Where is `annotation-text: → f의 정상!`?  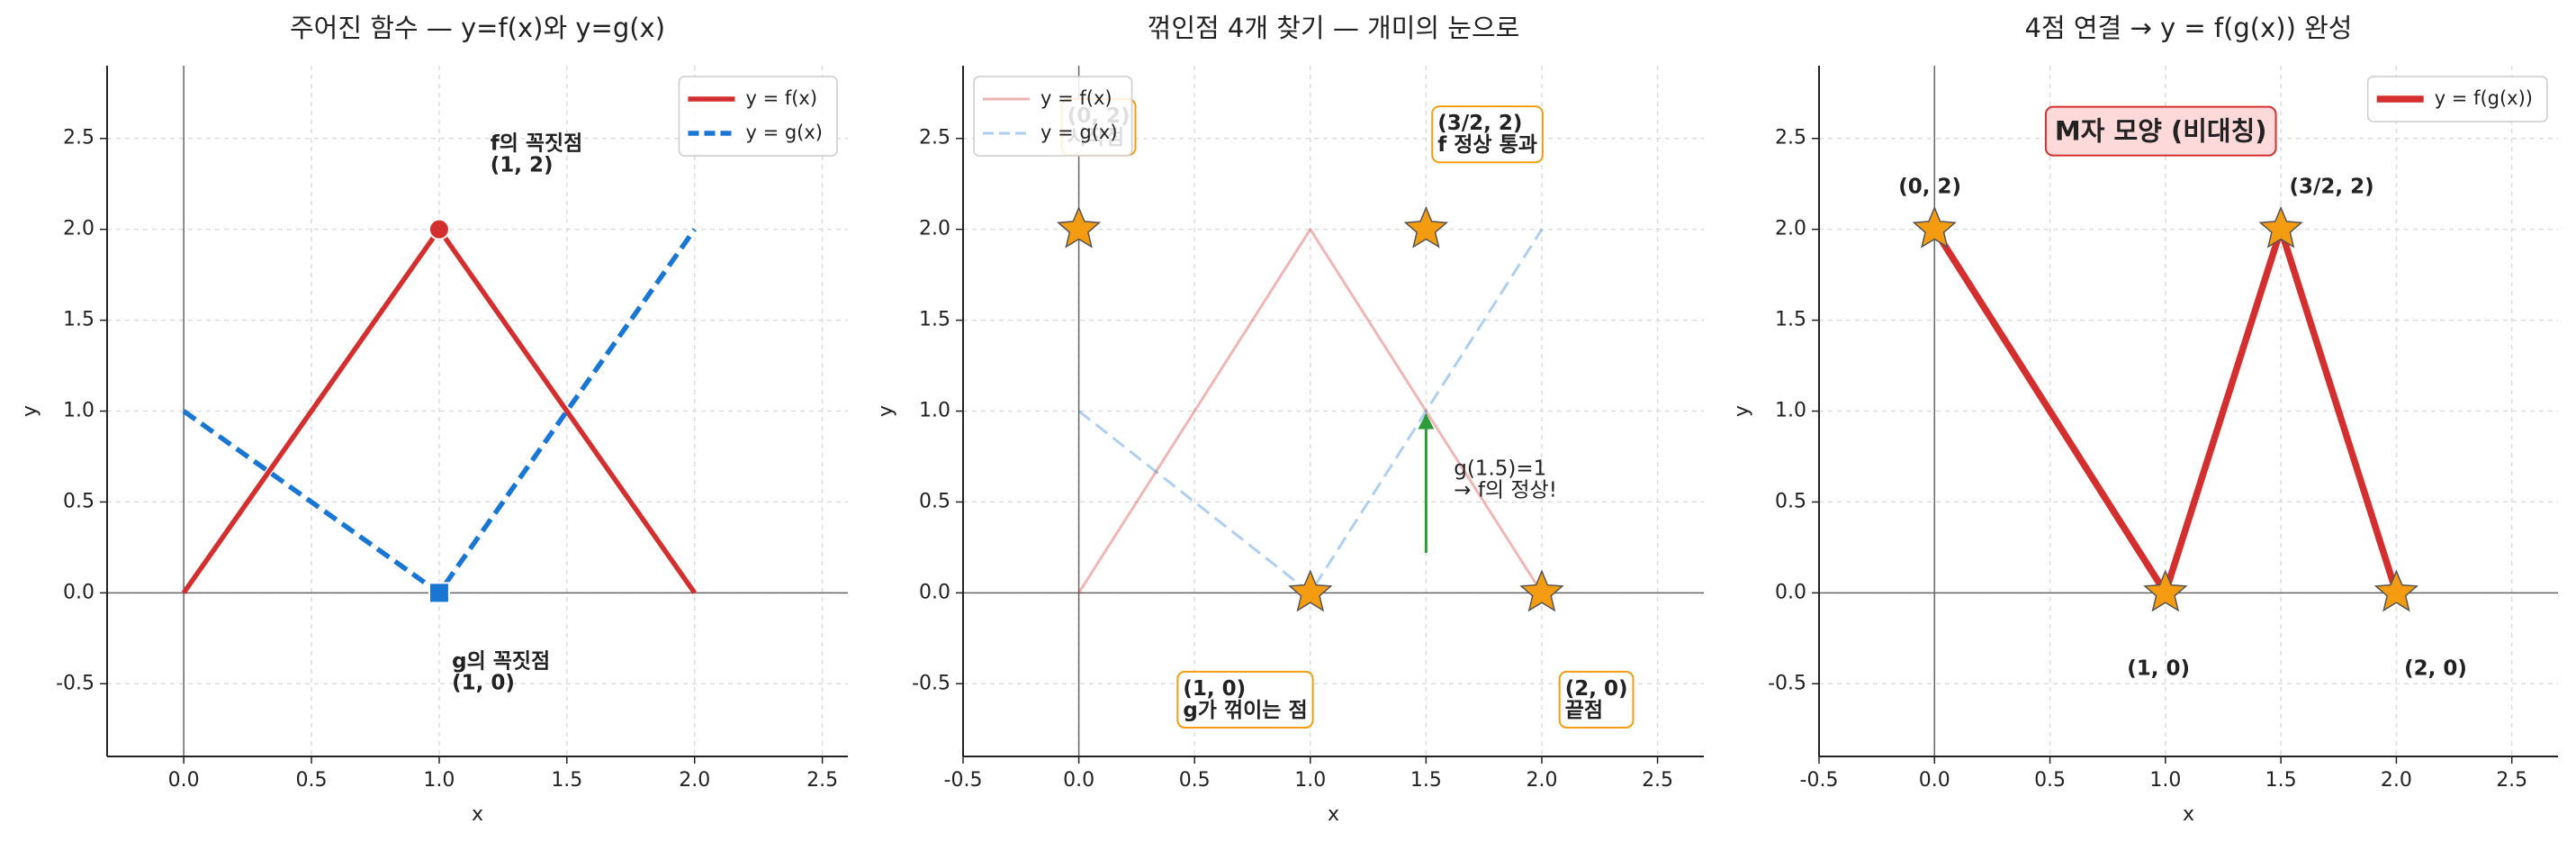 annotation-text: → f의 정상! is located at coordinates (1505, 490).